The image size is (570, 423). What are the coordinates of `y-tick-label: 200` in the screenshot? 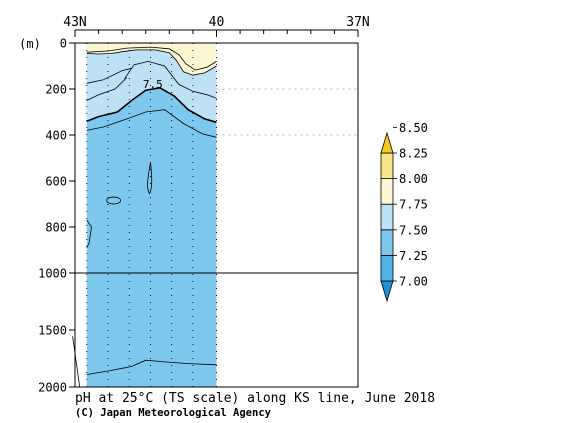 It's located at (56, 90).